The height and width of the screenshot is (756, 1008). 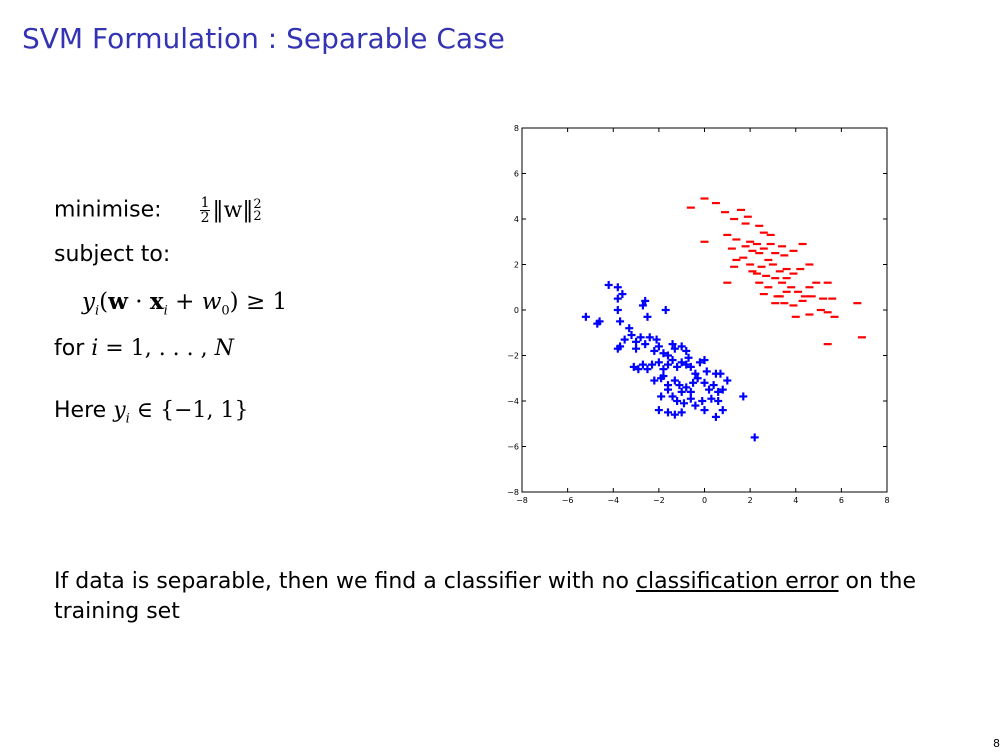 I want to click on x-tick-label: 4, so click(x=795, y=500).